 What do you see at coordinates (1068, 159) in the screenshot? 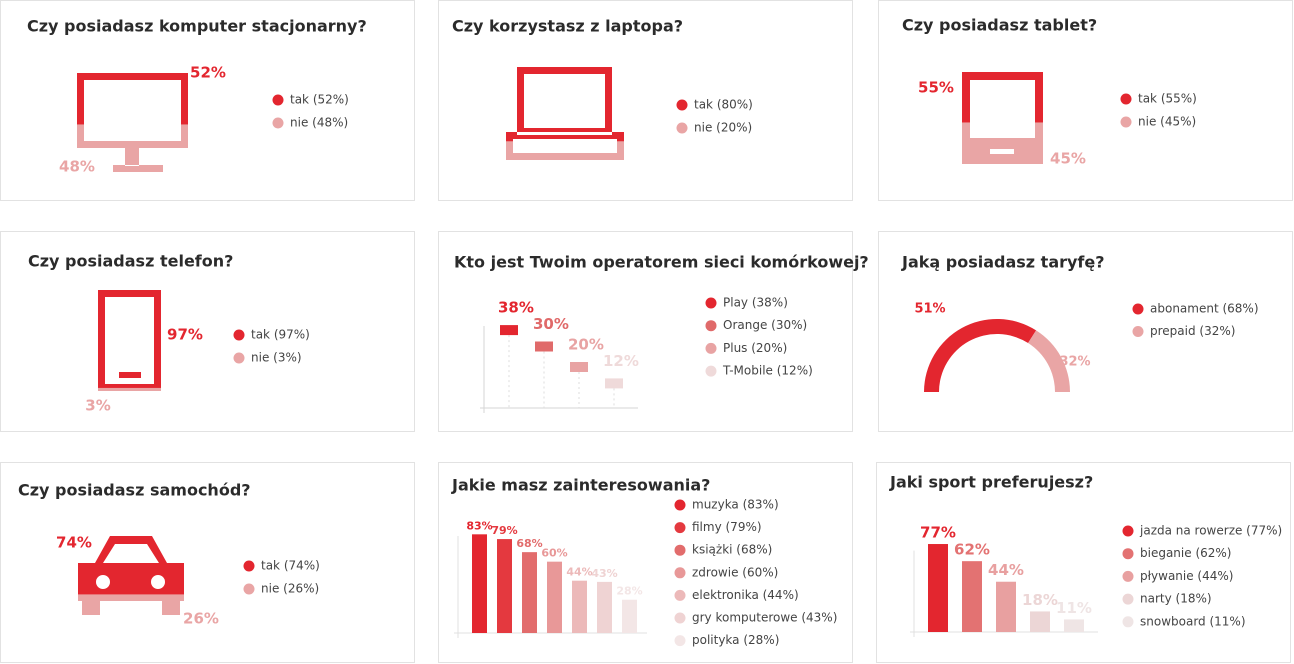
I see `value-label: 45%` at bounding box center [1068, 159].